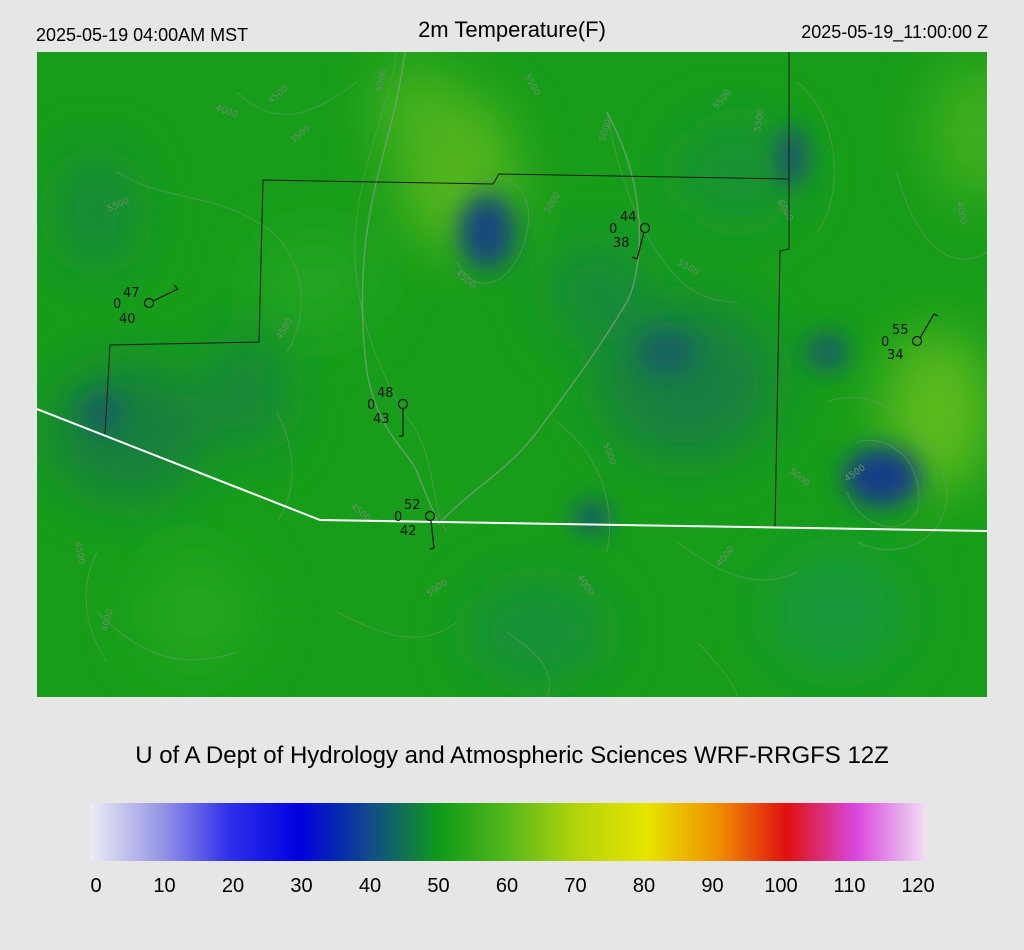 This screenshot has height=950, width=1024. What do you see at coordinates (96, 886) in the screenshot?
I see `colorbar-tick: 0` at bounding box center [96, 886].